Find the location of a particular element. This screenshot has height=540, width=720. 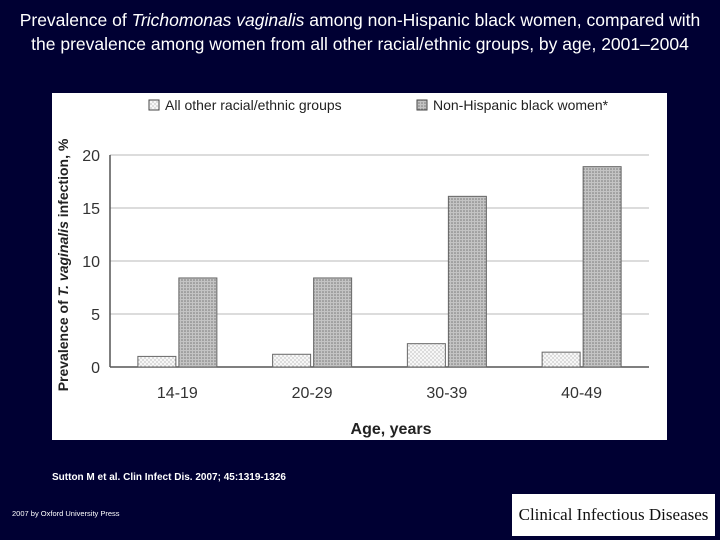

legend-label-black: Non-Hispanic black women* is located at coordinates (521, 105).